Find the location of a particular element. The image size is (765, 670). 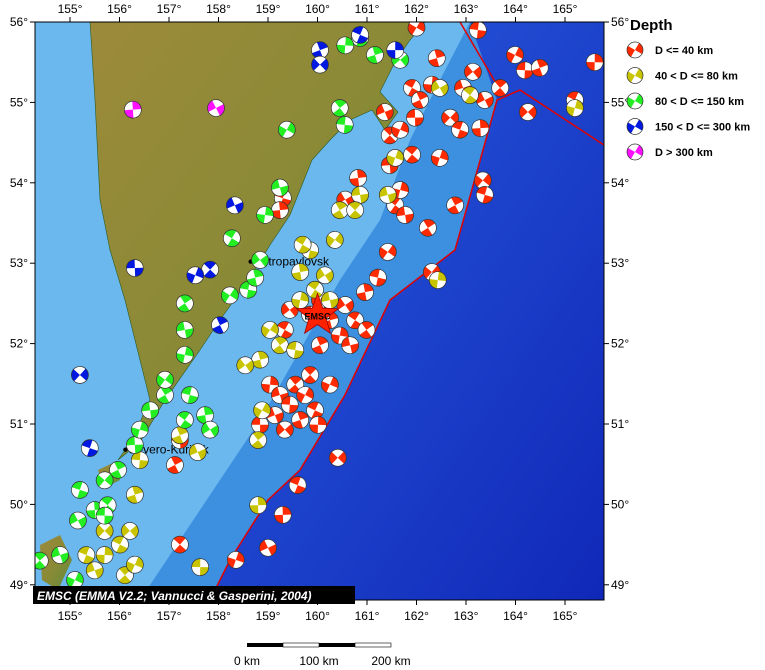

legend-label: 150 < D <= 300 km is located at coordinates (702, 128).